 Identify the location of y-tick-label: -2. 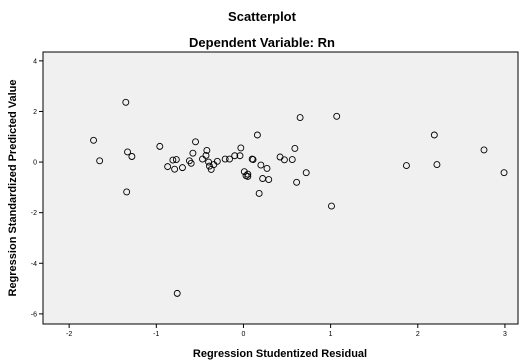
(34, 213).